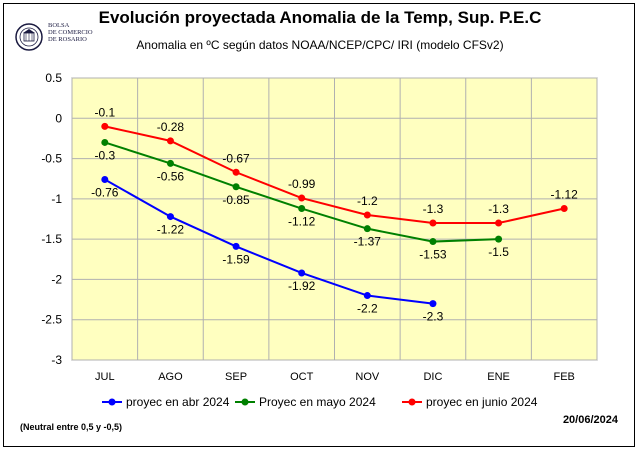 The width and height of the screenshot is (640, 452). I want to click on y-tick-label: -3, so click(56, 360).